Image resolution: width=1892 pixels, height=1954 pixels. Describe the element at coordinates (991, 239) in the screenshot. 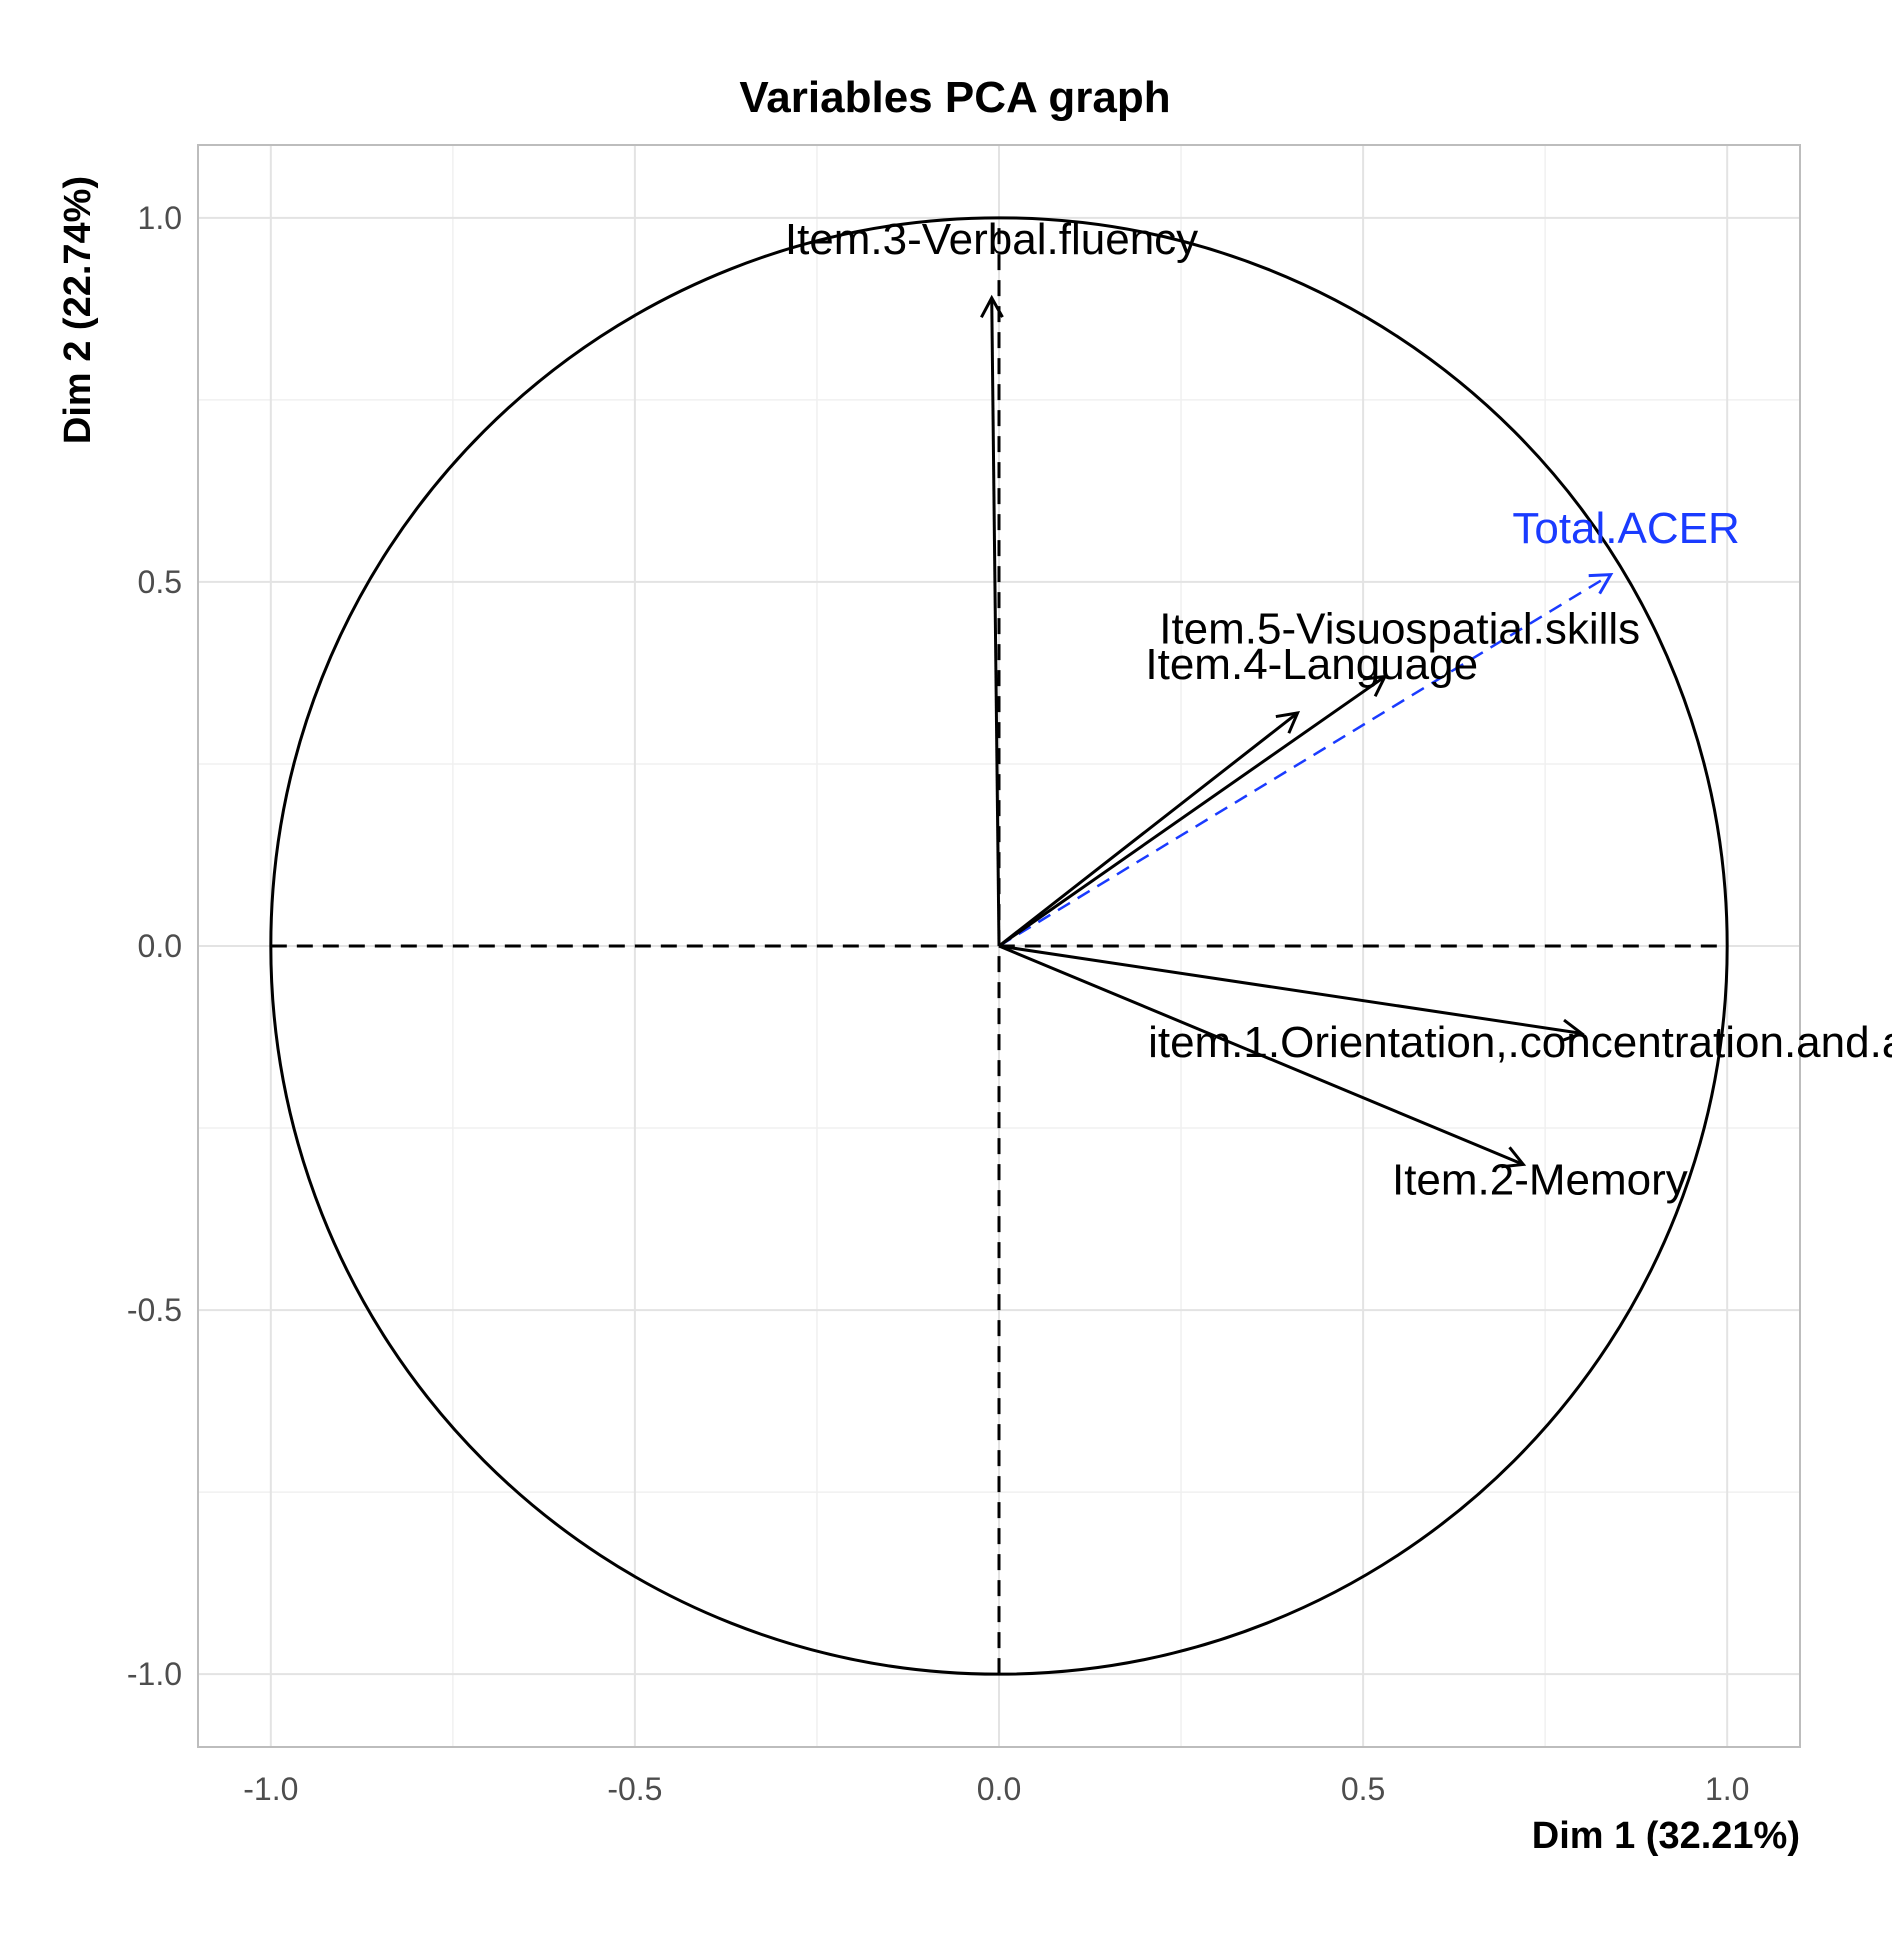

I see `label-item-3-verbal-fluency: Item.3-Verbal.fluency` at that location.